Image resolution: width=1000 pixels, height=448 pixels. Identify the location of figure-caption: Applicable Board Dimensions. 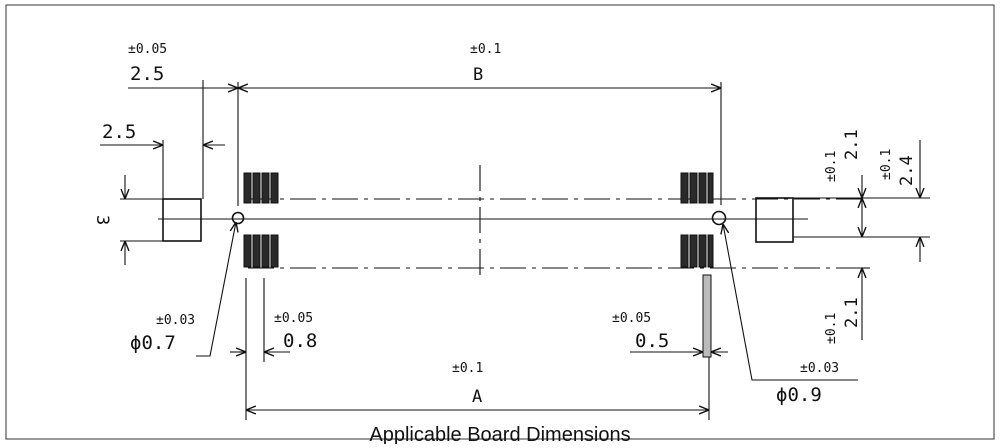
(499, 434).